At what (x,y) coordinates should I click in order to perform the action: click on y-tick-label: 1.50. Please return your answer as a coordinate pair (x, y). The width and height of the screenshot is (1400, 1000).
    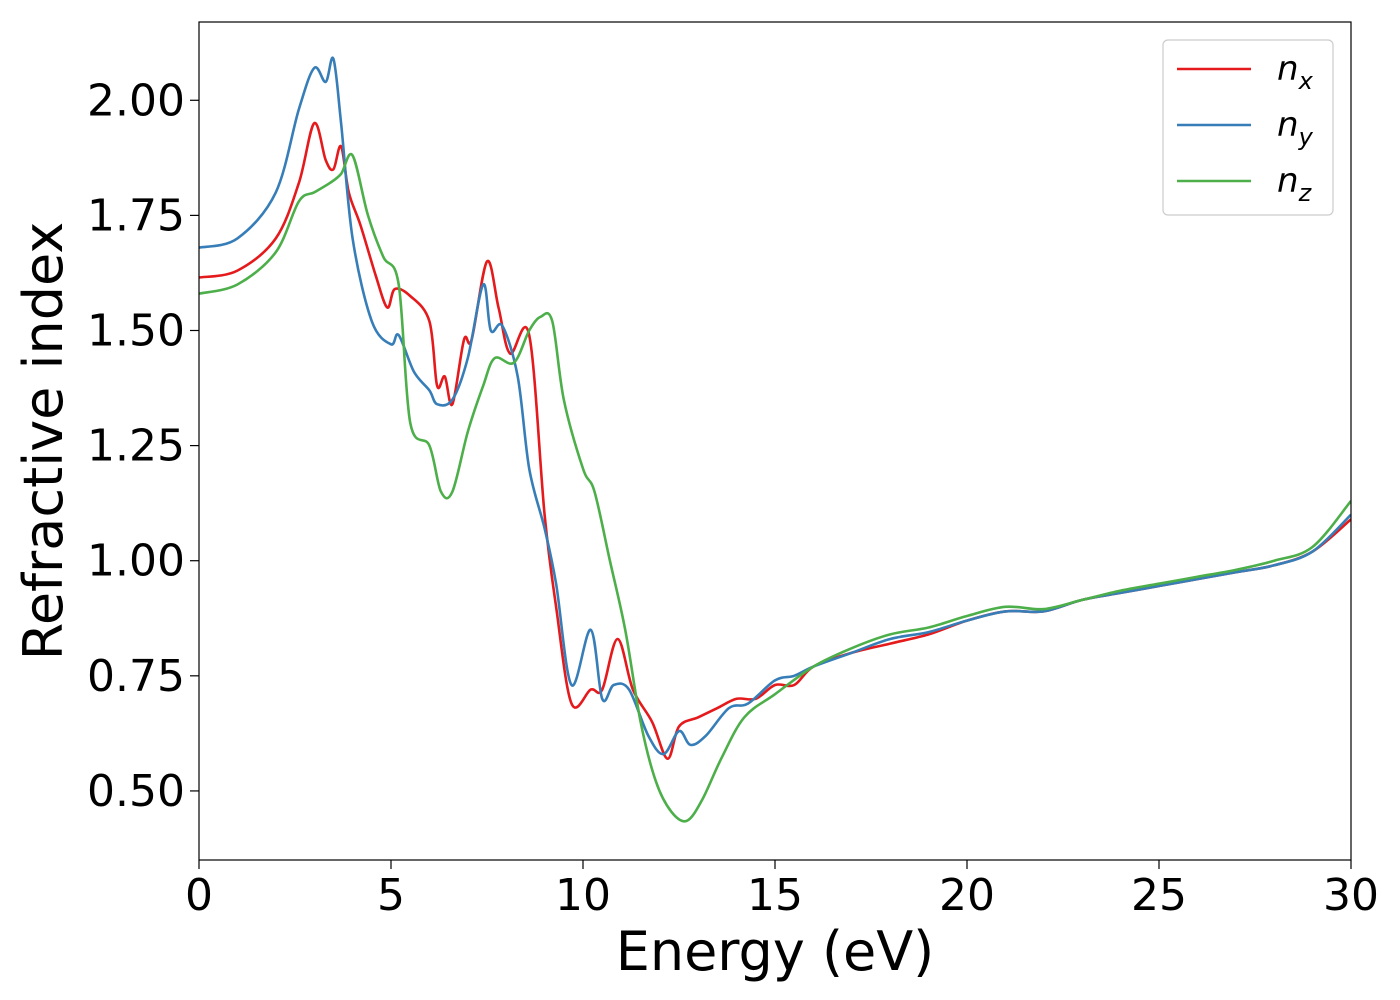
    Looking at the image, I should click on (136, 330).